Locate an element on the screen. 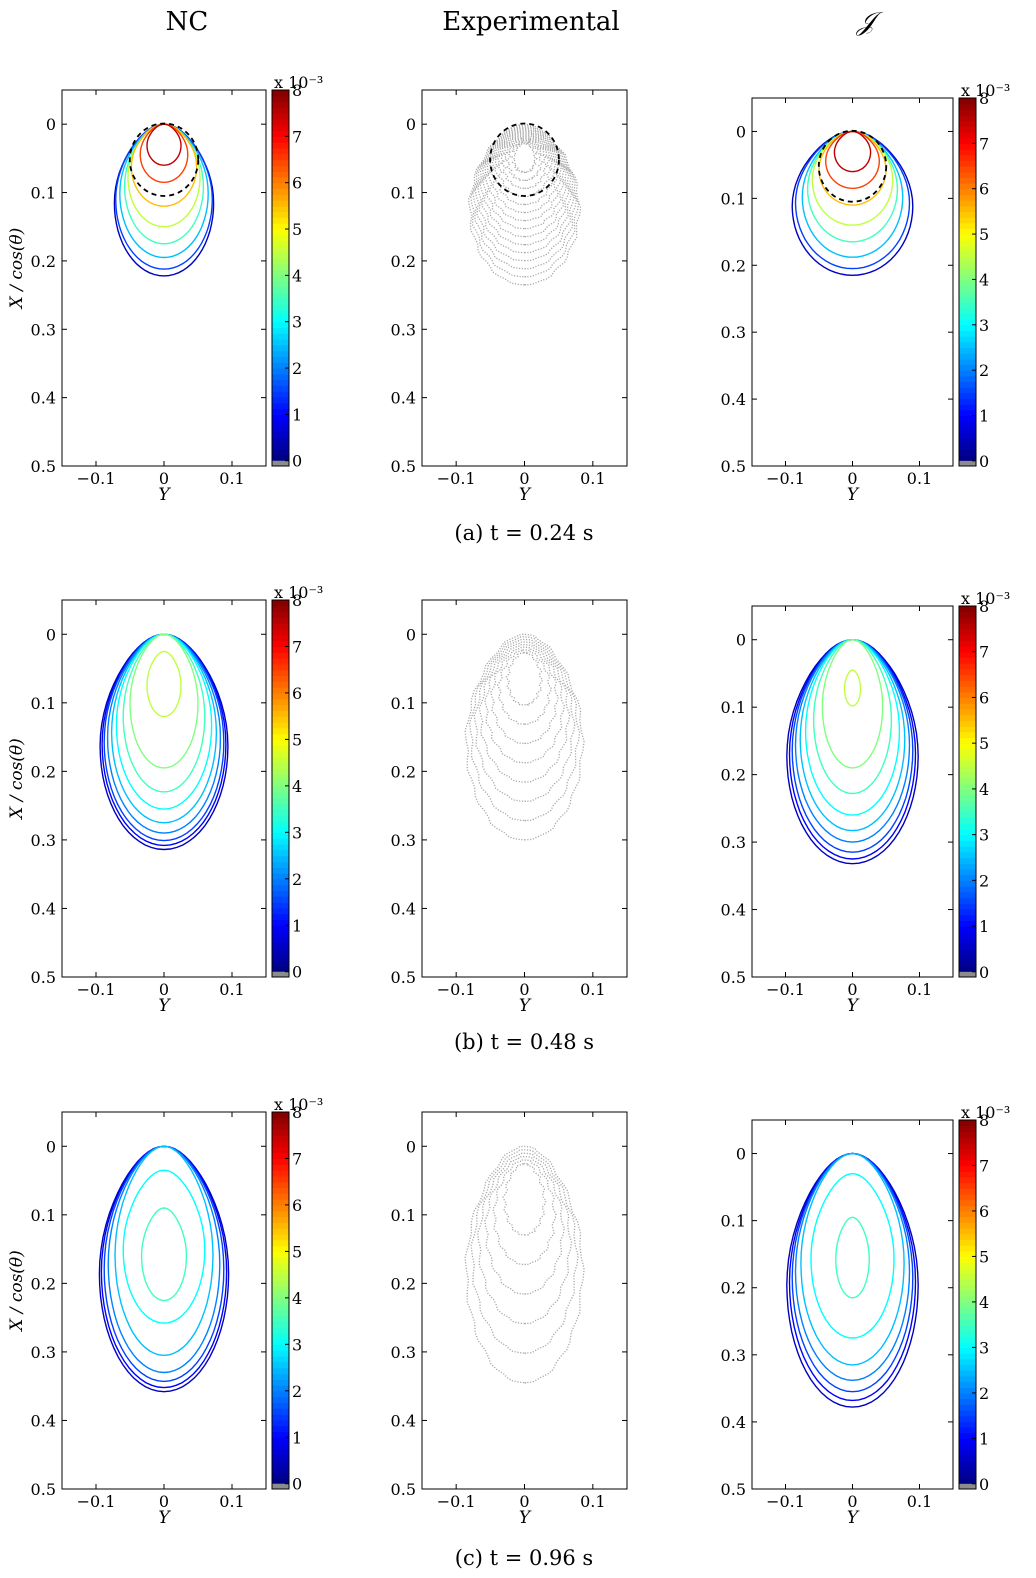 This screenshot has width=1036, height=1578. colorbar-tick-label: 7 is located at coordinates (297, 136).